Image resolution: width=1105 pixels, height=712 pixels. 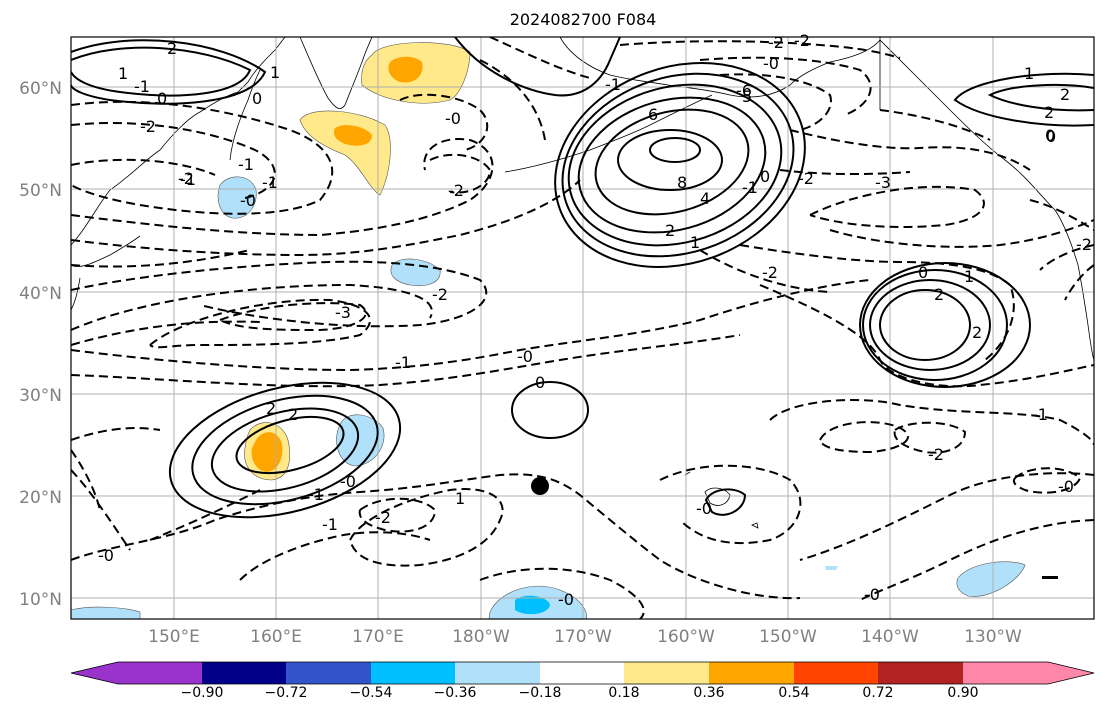 What do you see at coordinates (540, 693) in the screenshot?
I see `colorbar-tick-label: −0.18` at bounding box center [540, 693].